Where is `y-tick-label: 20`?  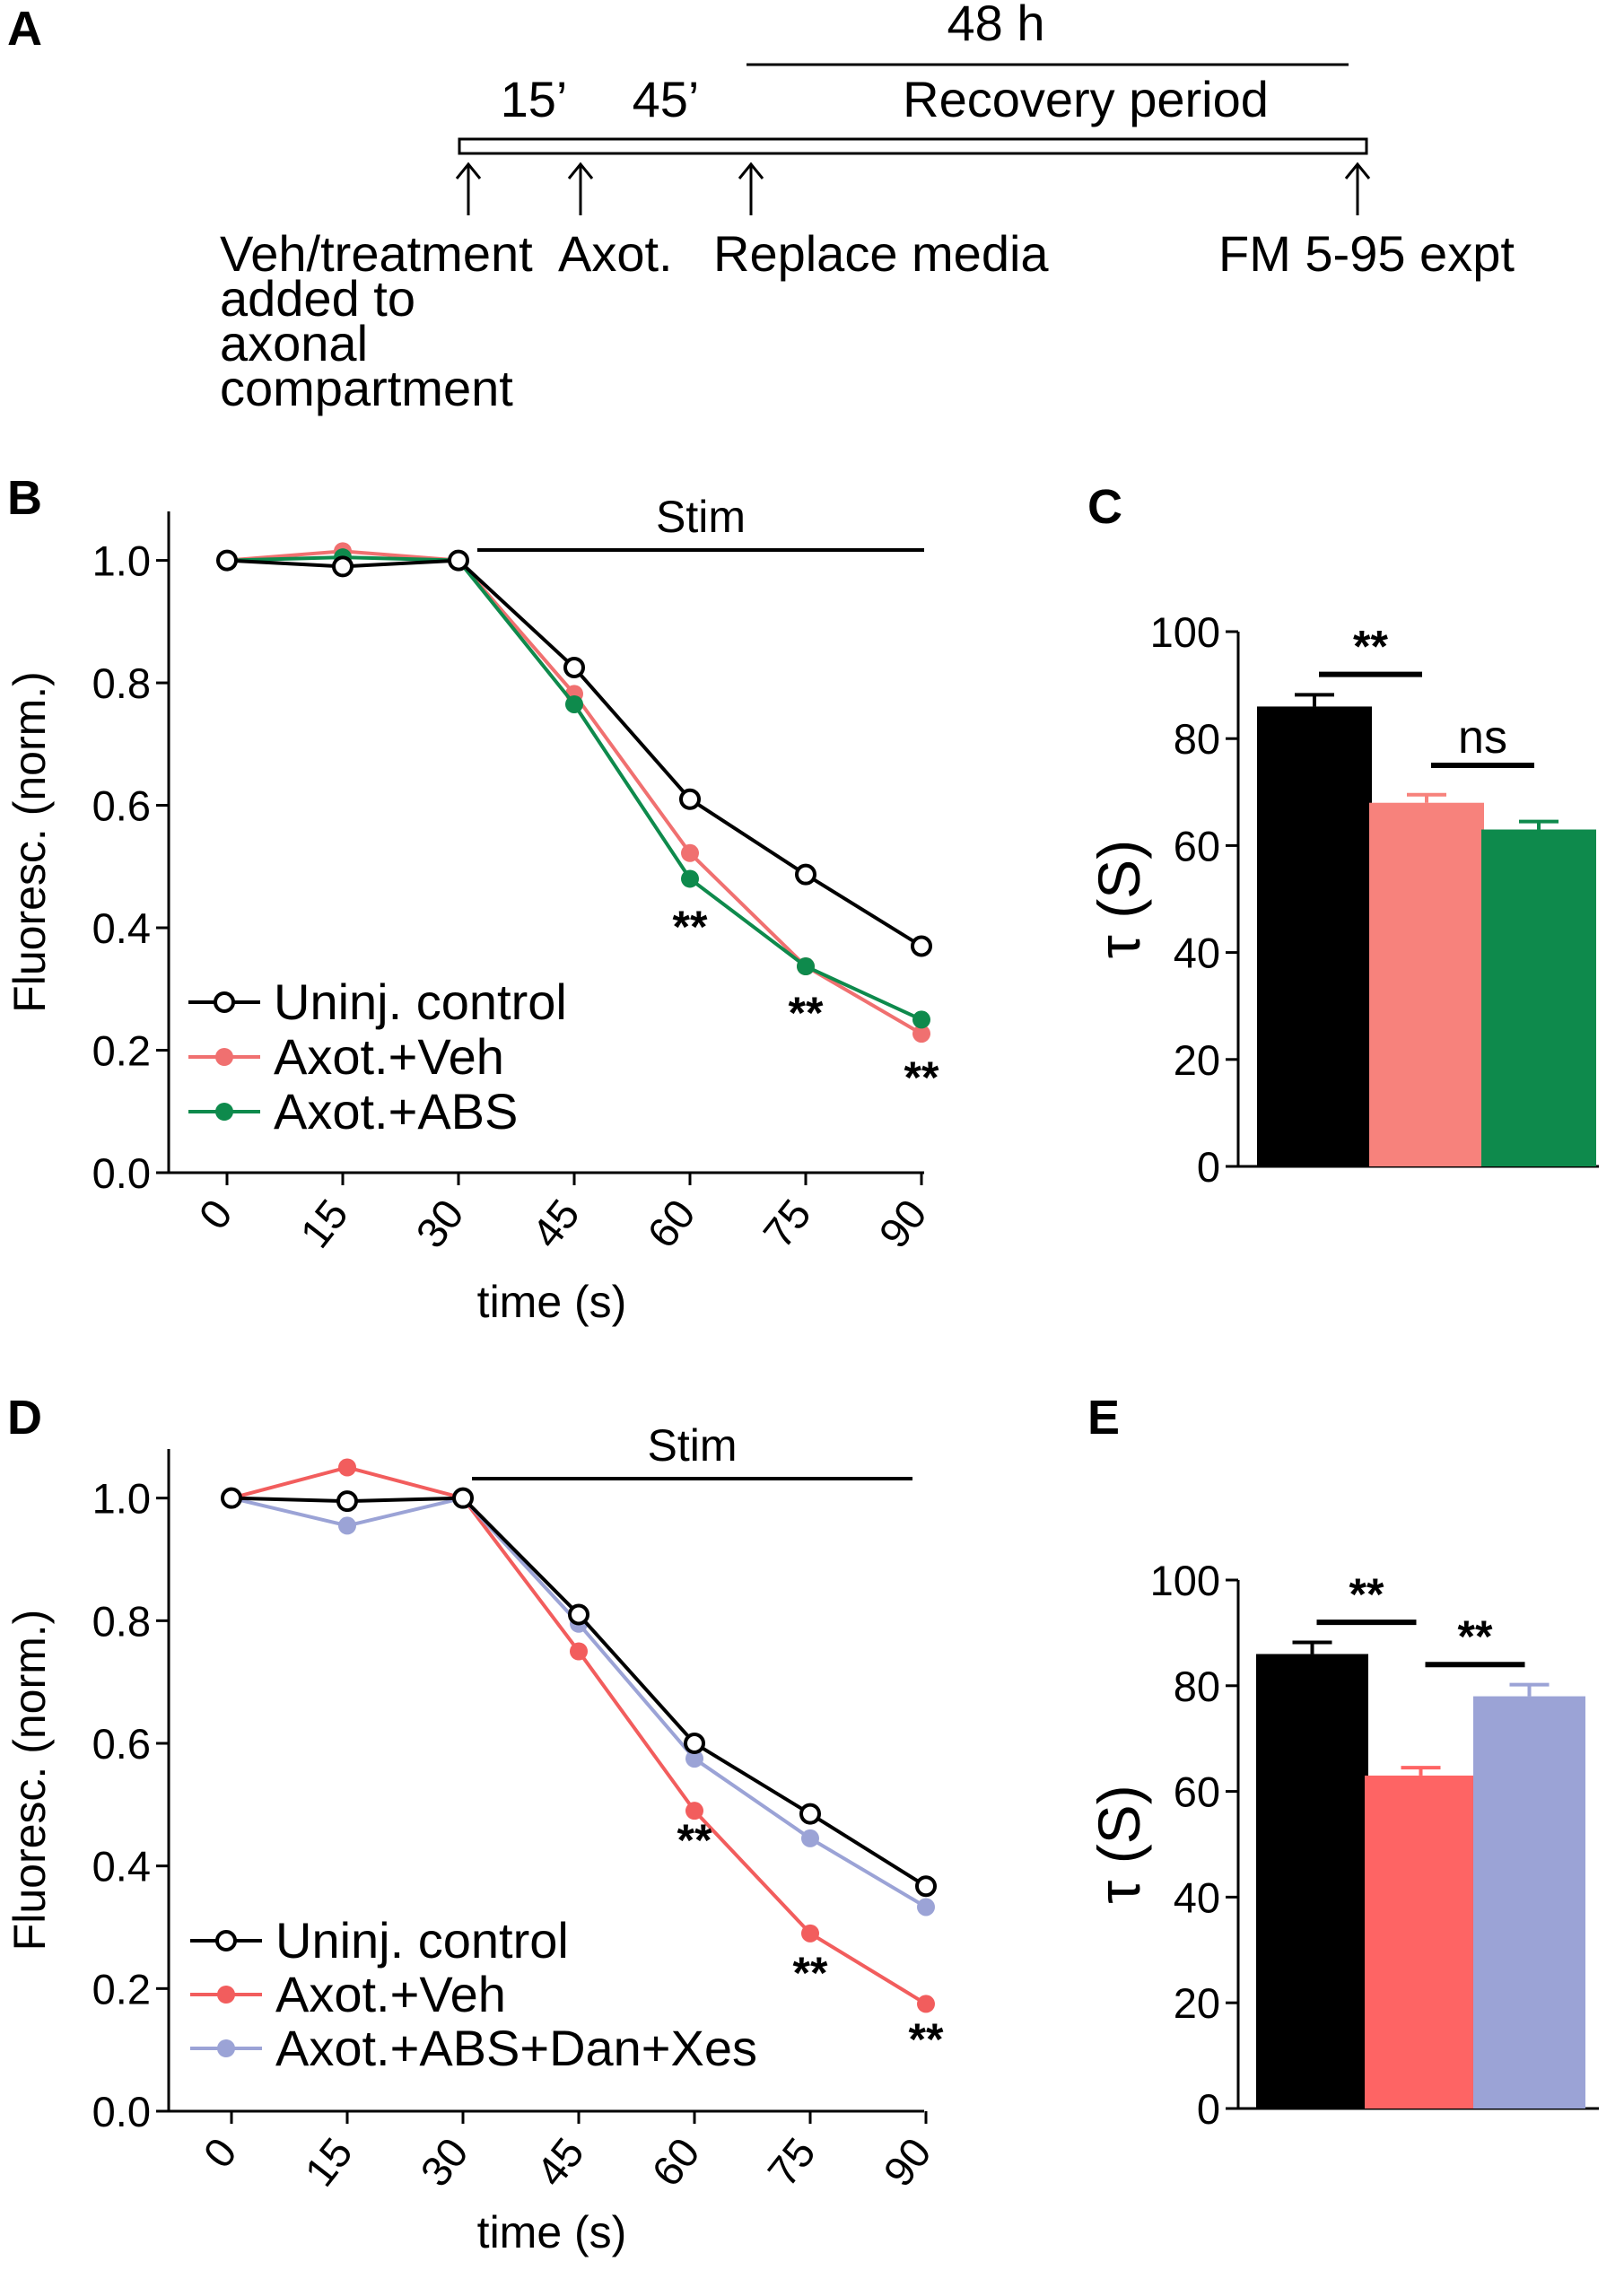
y-tick-label: 20 is located at coordinates (1197, 1060).